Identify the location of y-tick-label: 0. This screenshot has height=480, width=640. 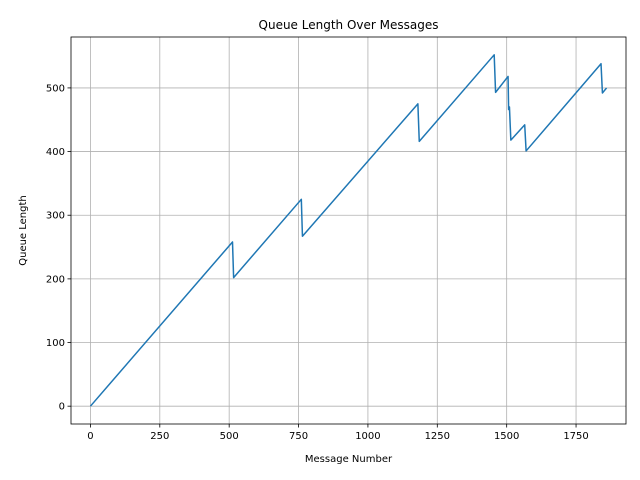
(62, 407).